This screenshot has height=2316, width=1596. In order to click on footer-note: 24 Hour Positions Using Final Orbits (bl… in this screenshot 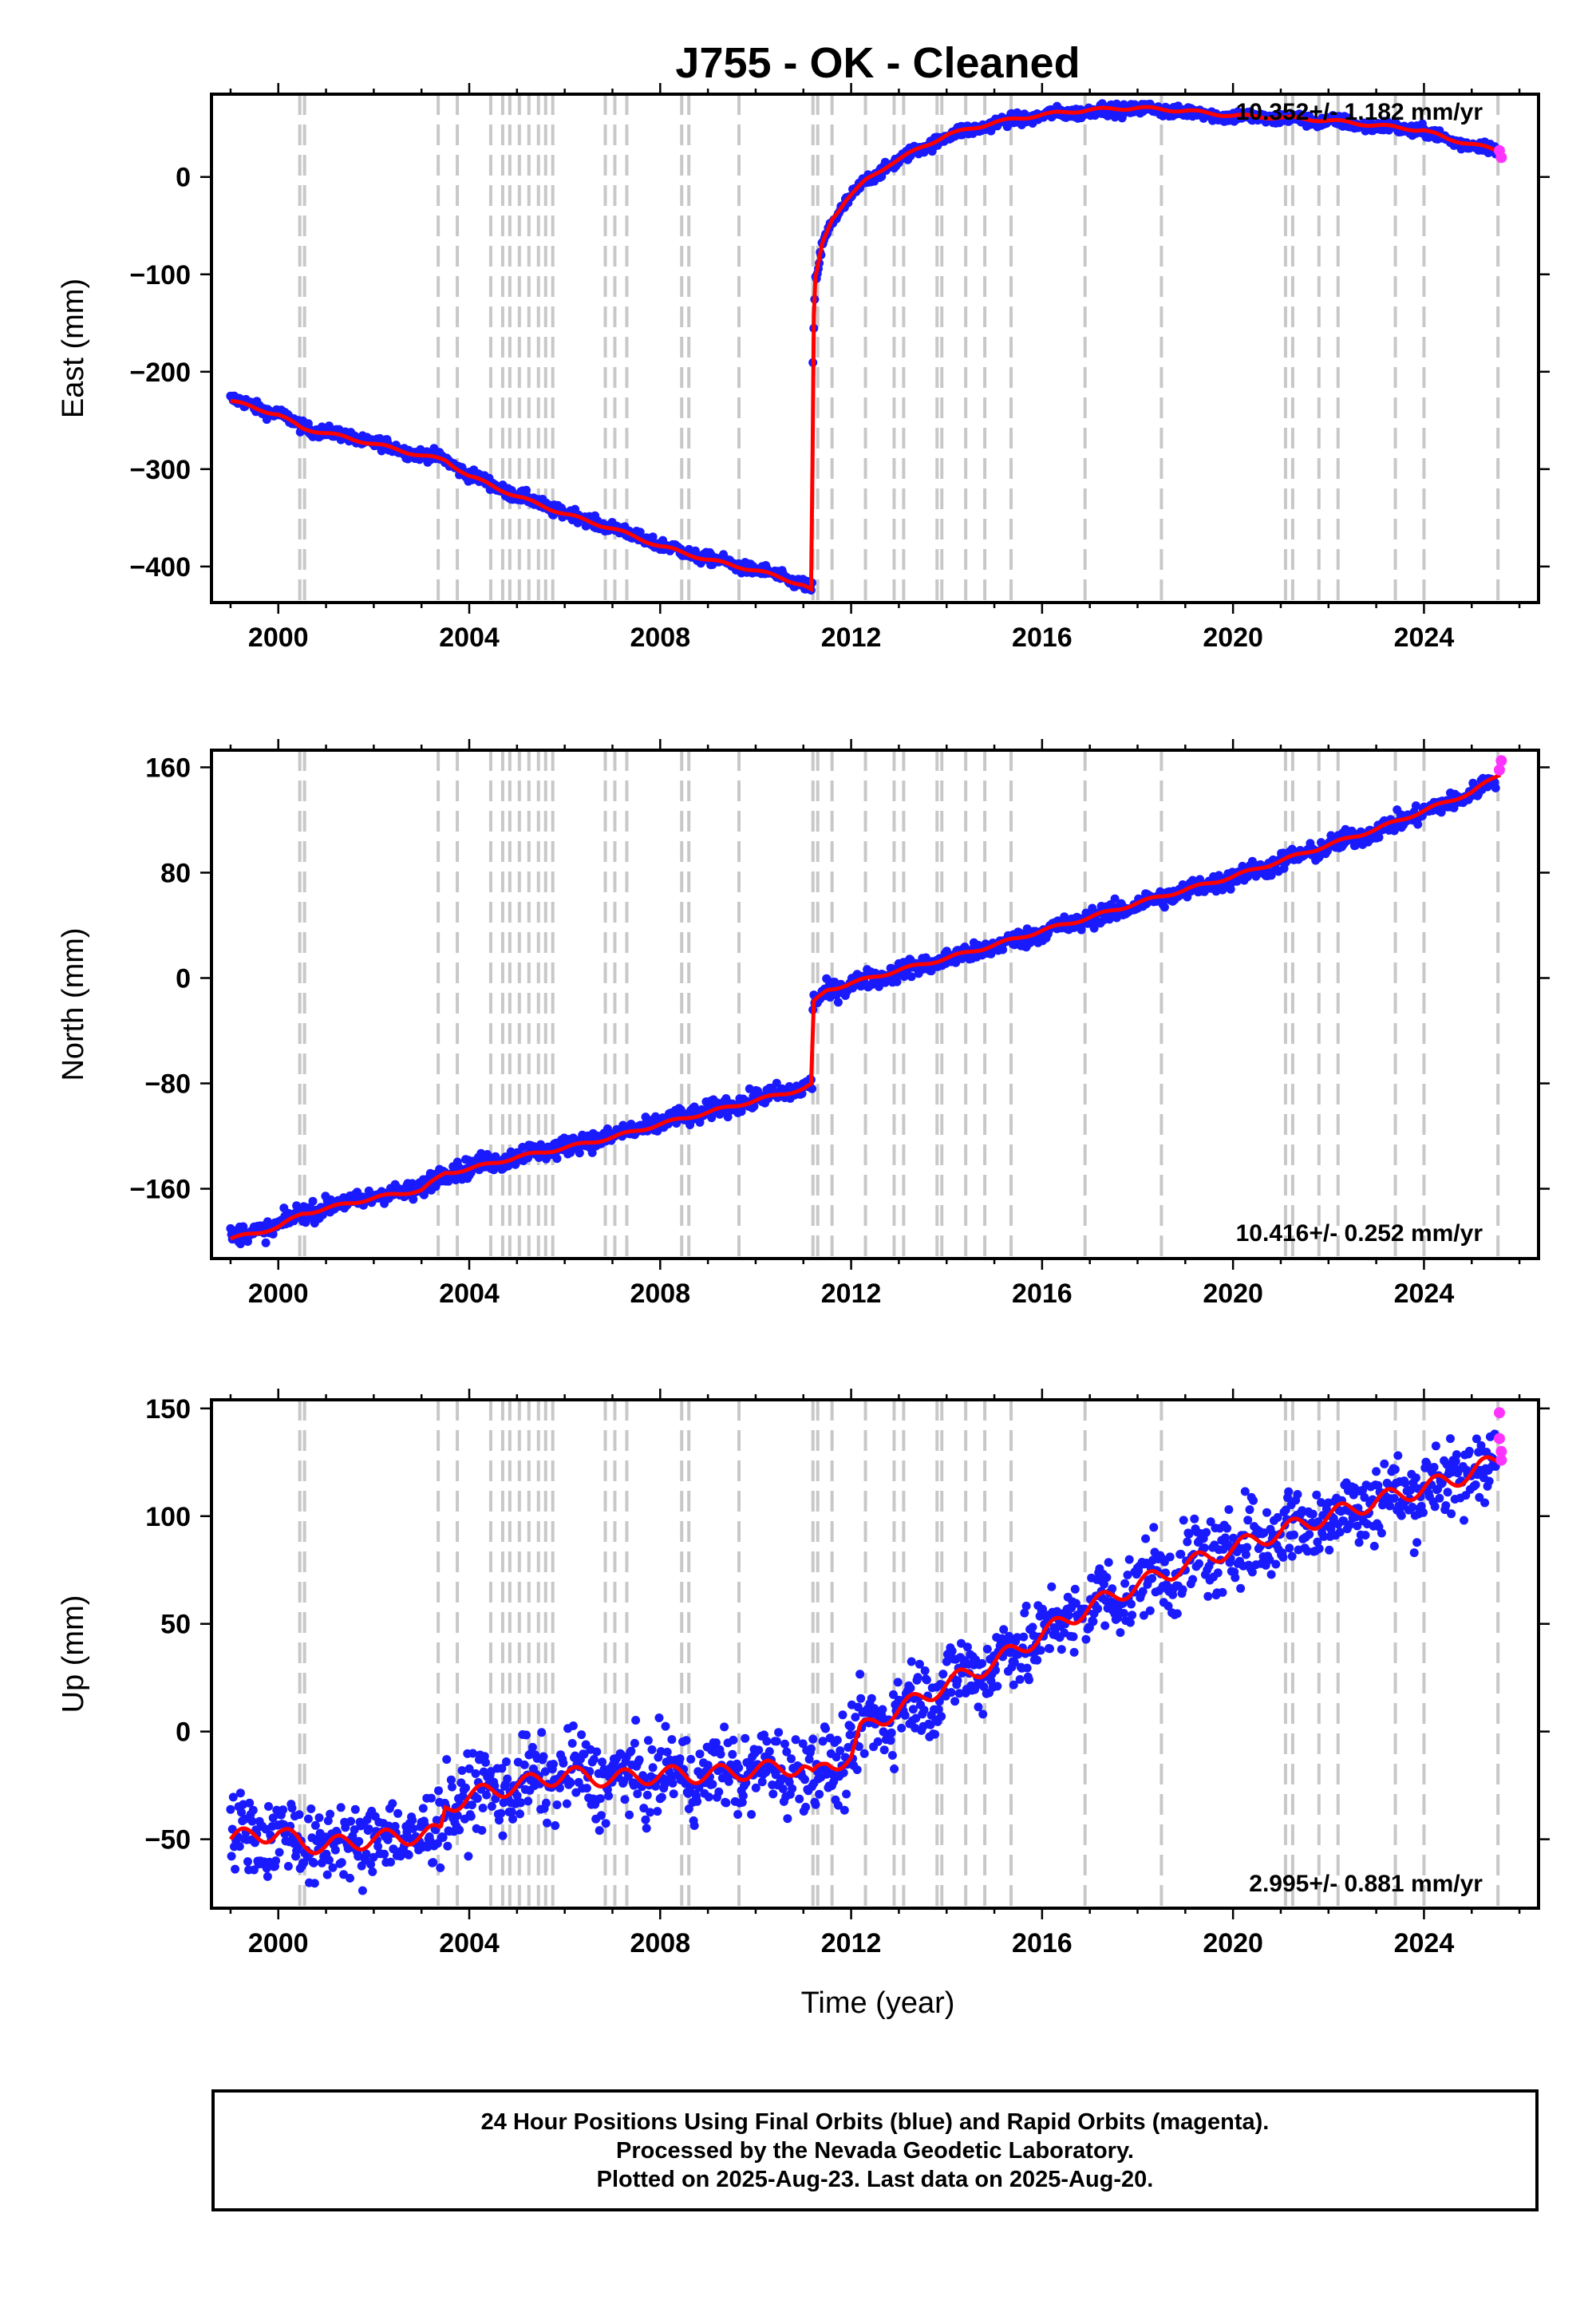, I will do `click(875, 2150)`.